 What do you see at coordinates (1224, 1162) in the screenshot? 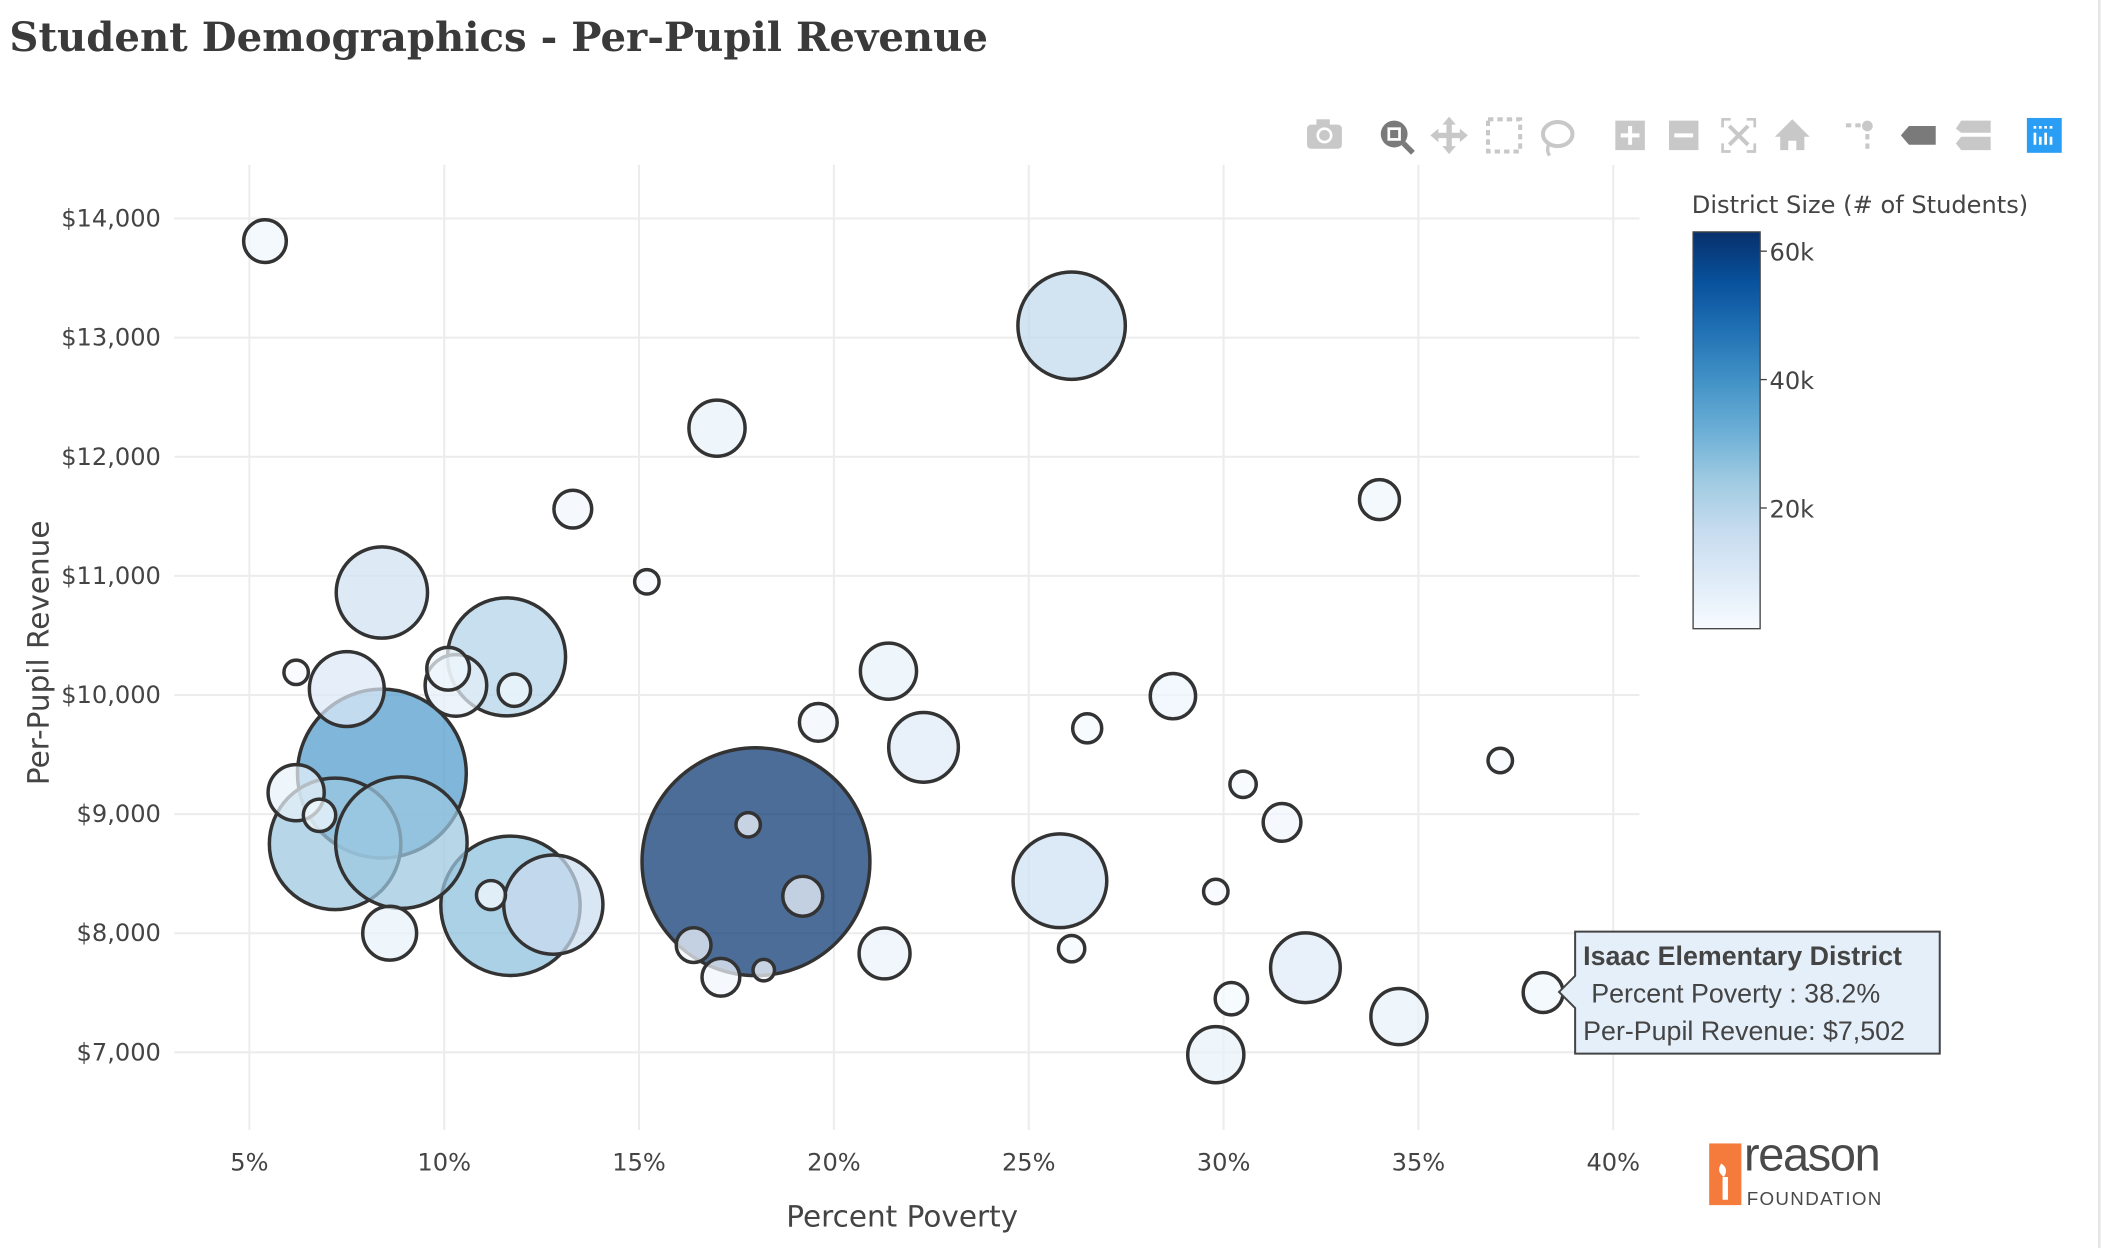
I see `x-tick-label: 30%` at bounding box center [1224, 1162].